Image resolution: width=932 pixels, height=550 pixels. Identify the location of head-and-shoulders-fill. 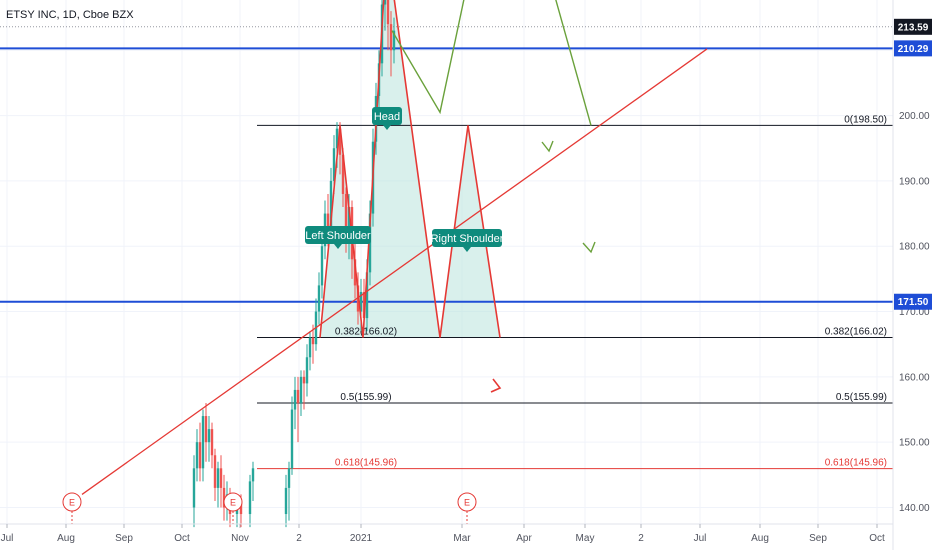
(410, 169).